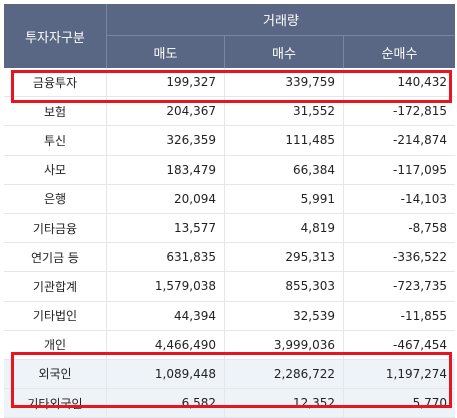 The height and width of the screenshot is (418, 457). What do you see at coordinates (166, 111) in the screenshot?
I see `row-sell-value: 204,367` at bounding box center [166, 111].